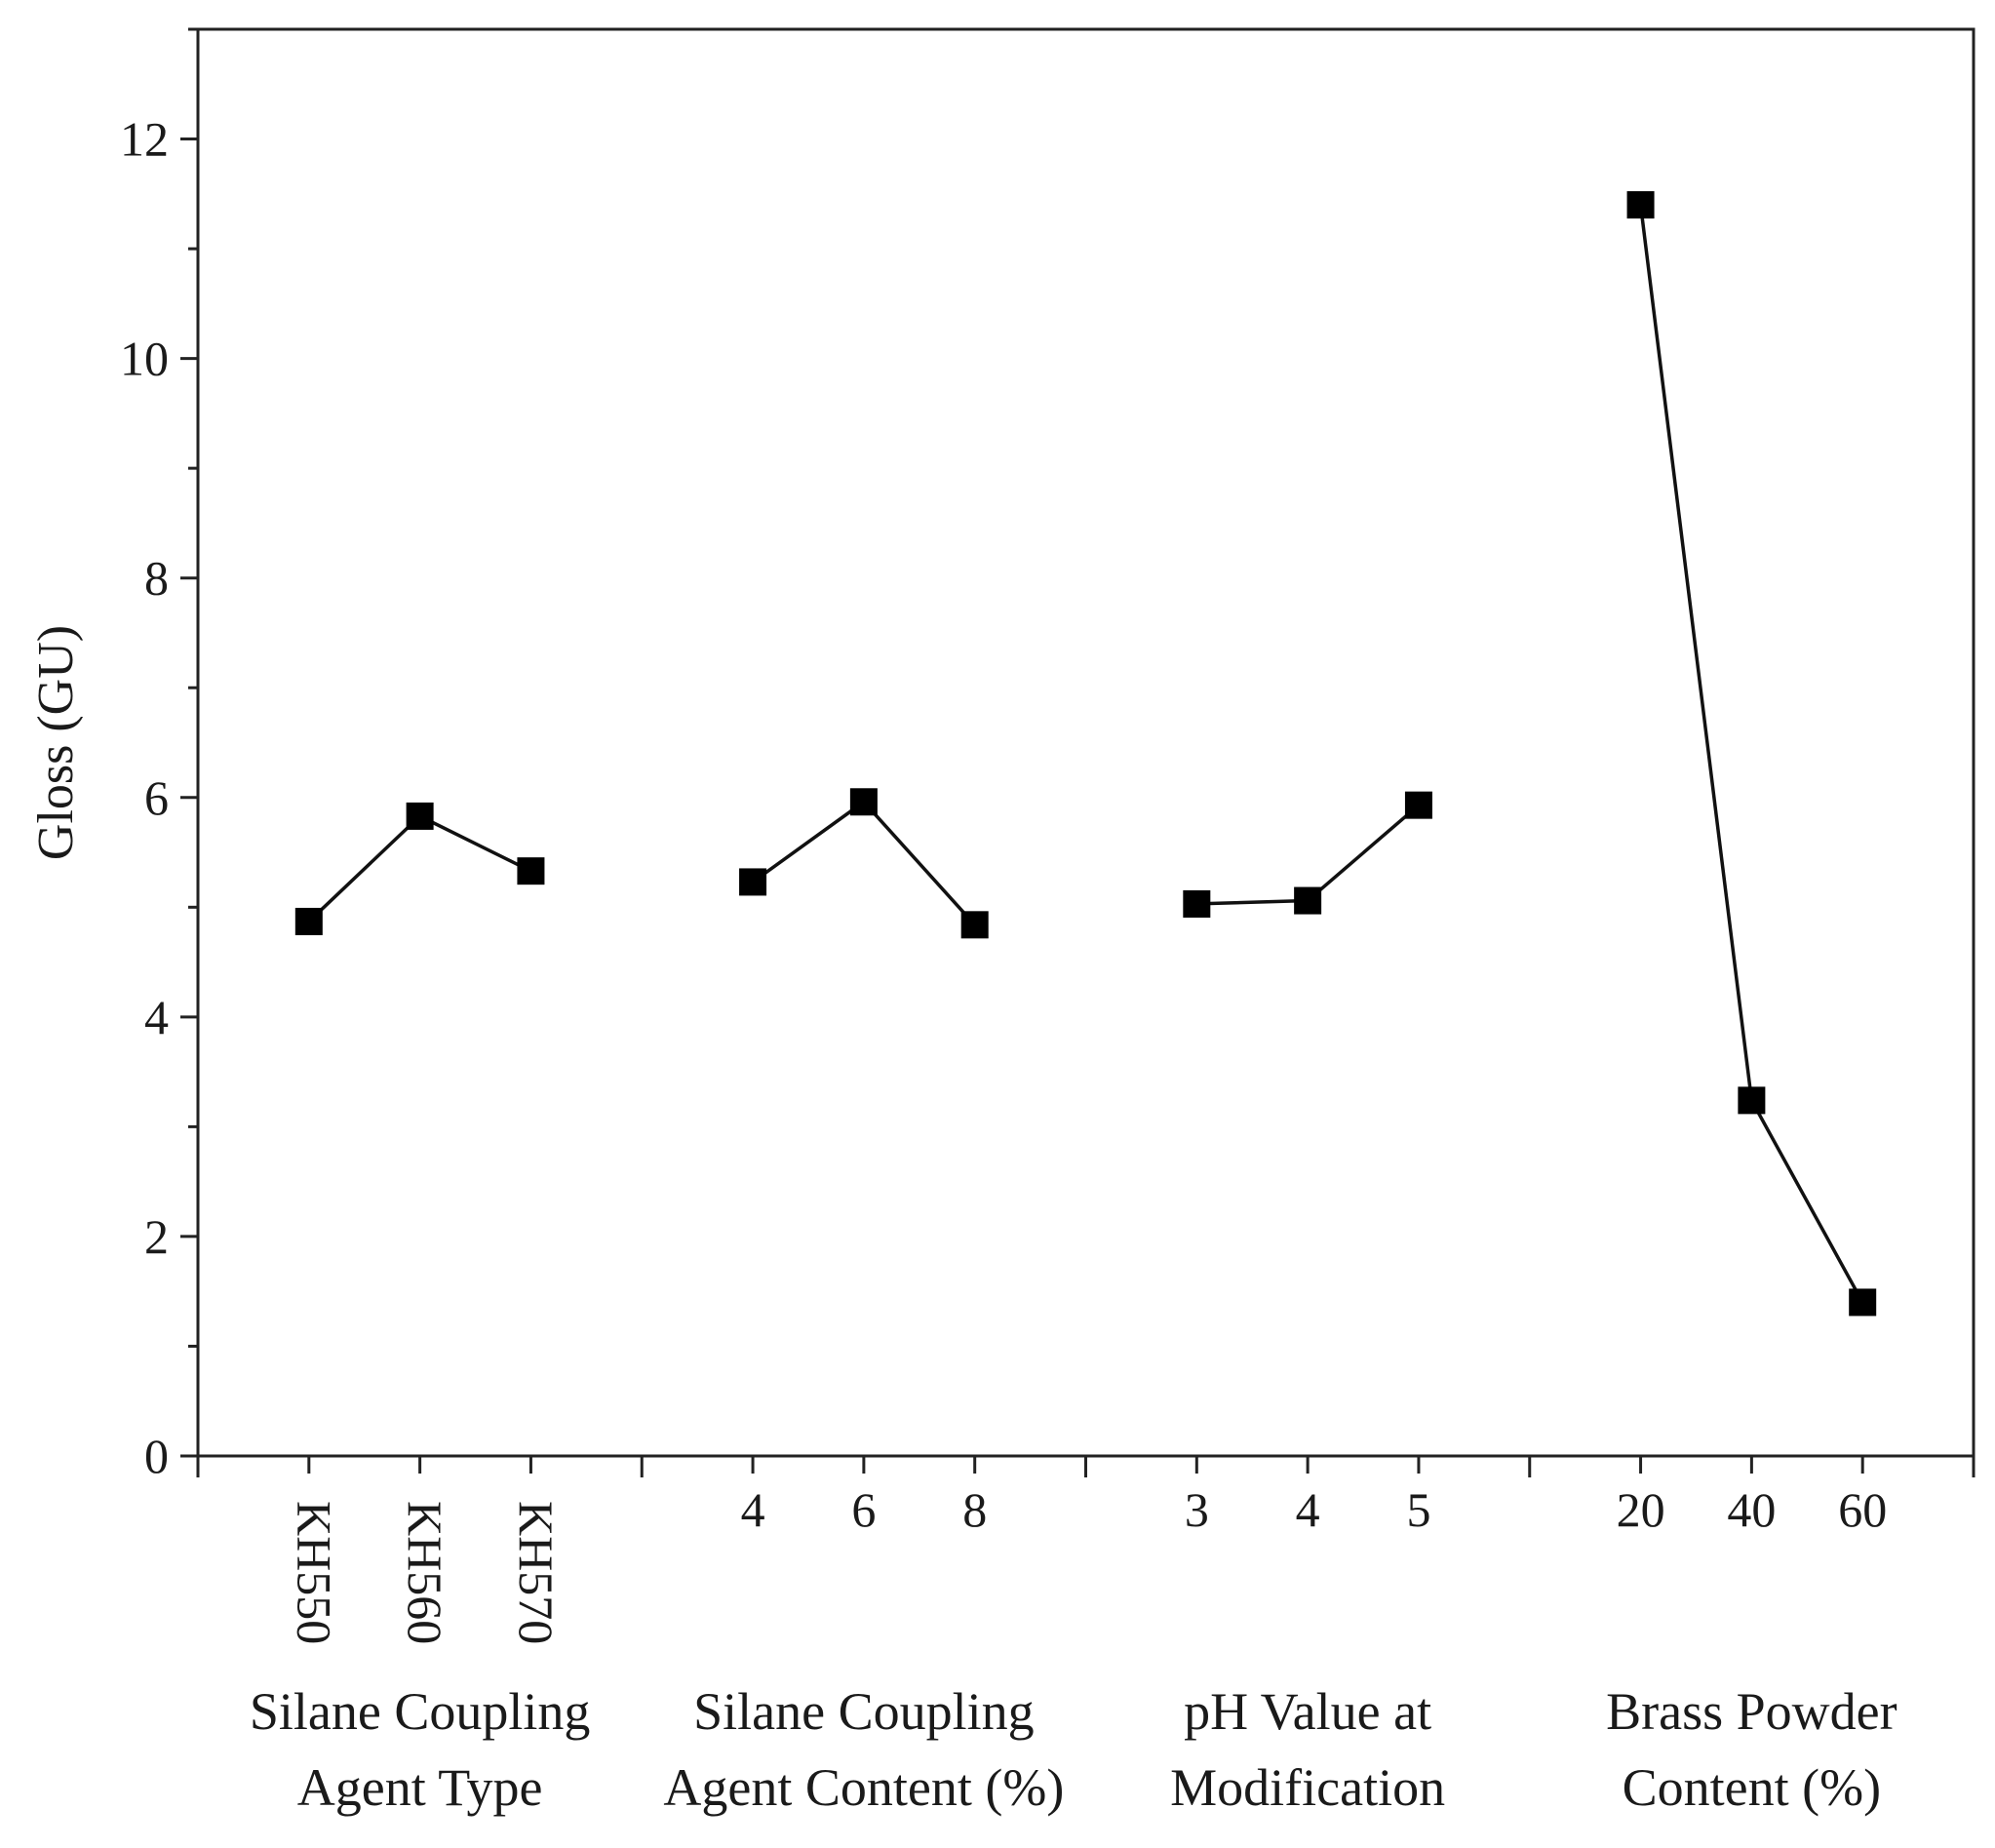  Describe the element at coordinates (974, 1509) in the screenshot. I see `x-category-label: 8` at that location.